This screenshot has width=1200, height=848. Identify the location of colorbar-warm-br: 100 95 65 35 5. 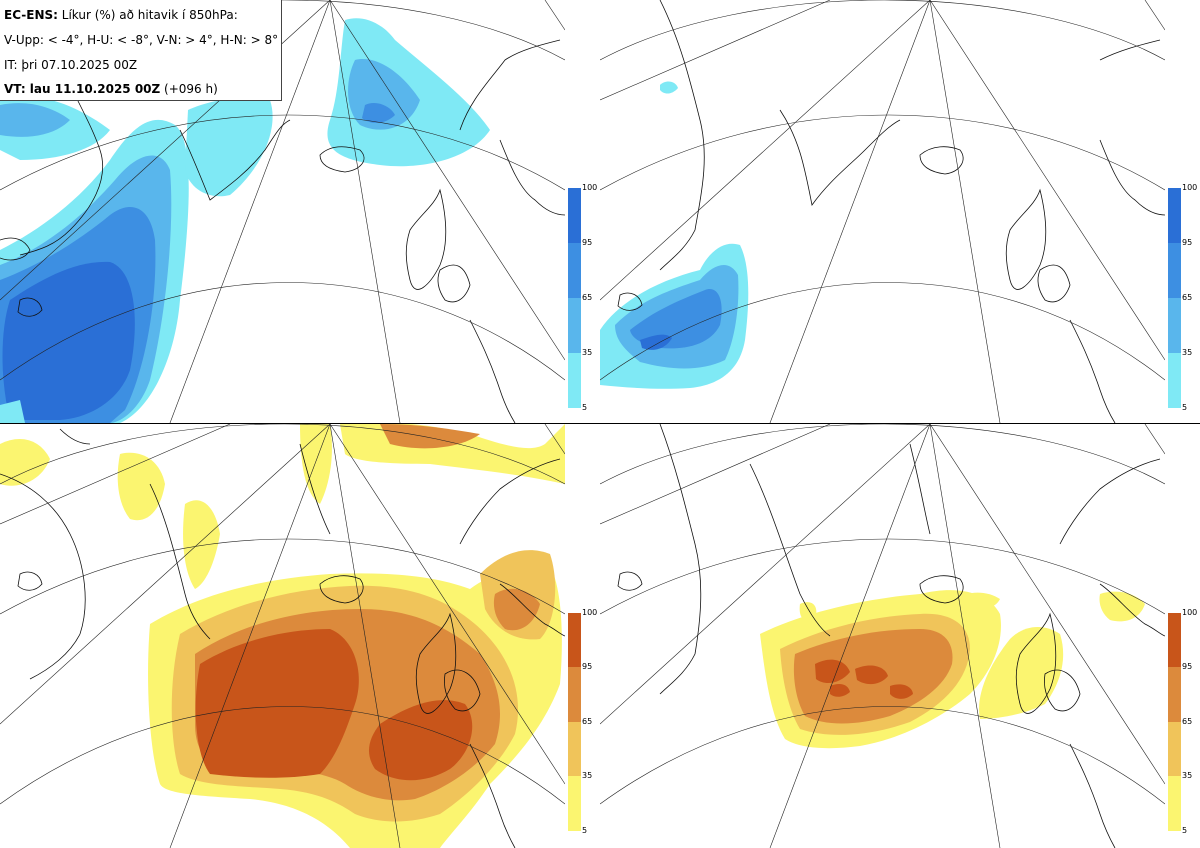
(1184, 722).